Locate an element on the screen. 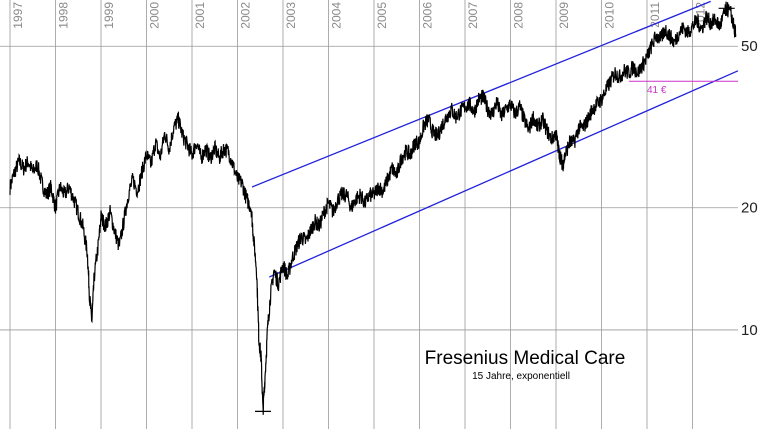  year-label: 2007 is located at coordinates (473, 15).